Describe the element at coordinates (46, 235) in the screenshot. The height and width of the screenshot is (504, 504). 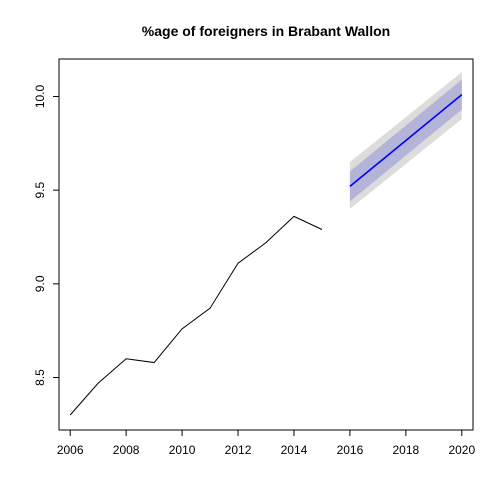
I see `y-axis: 8.5 9.0 9.5 10.0` at that location.